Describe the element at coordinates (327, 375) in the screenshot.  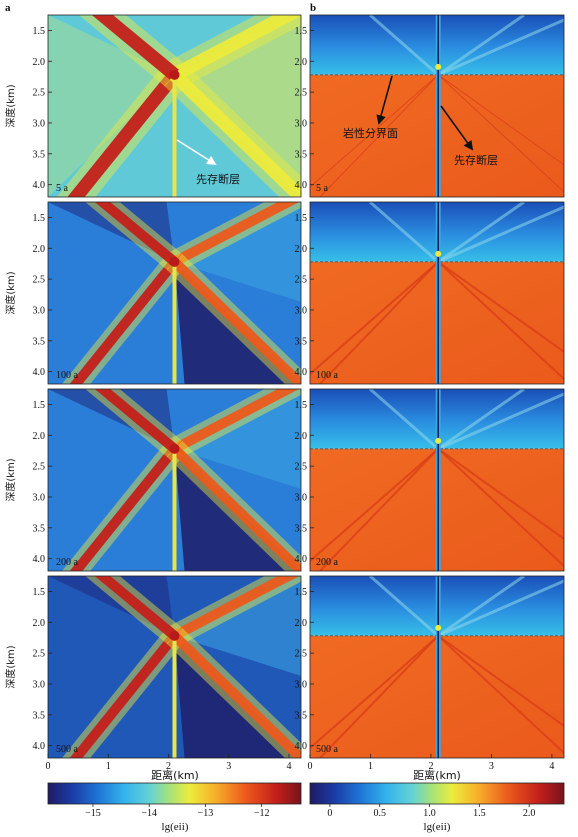
I see `time-label-b: 100 a` at that location.